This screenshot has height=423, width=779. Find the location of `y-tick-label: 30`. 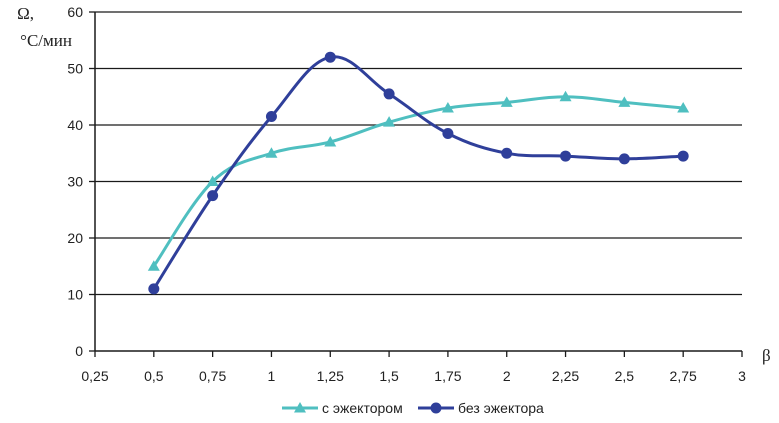

y-tick-label: 30 is located at coordinates (75, 182).